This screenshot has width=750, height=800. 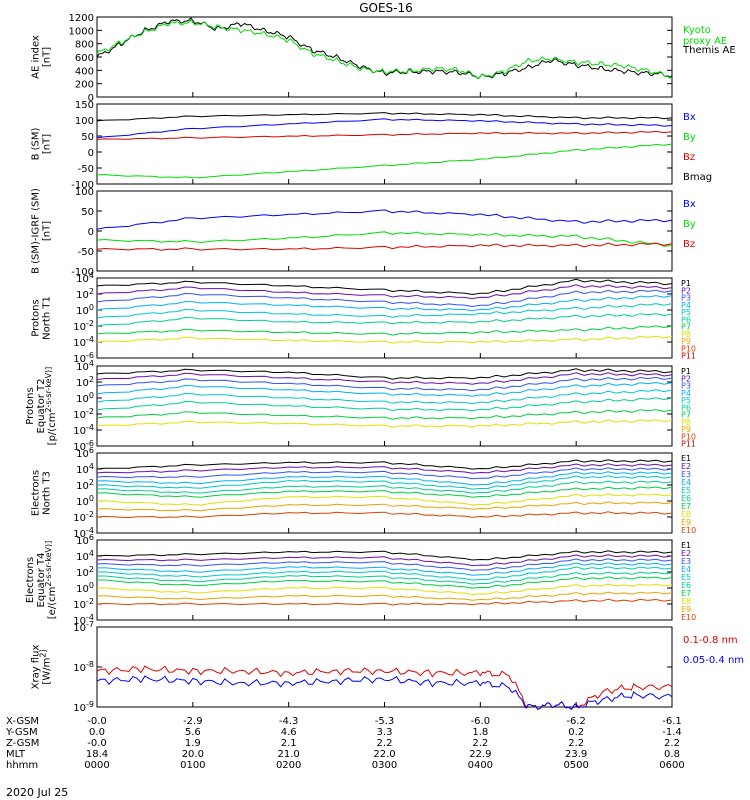 What do you see at coordinates (709, 50) in the screenshot?
I see `legend-label: Themis AE` at bounding box center [709, 50].